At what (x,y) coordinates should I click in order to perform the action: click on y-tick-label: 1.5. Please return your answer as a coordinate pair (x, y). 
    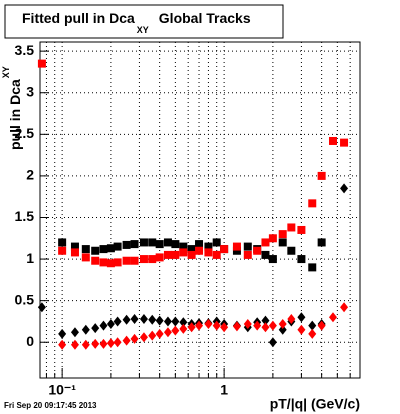
    Looking at the image, I should click on (25, 216).